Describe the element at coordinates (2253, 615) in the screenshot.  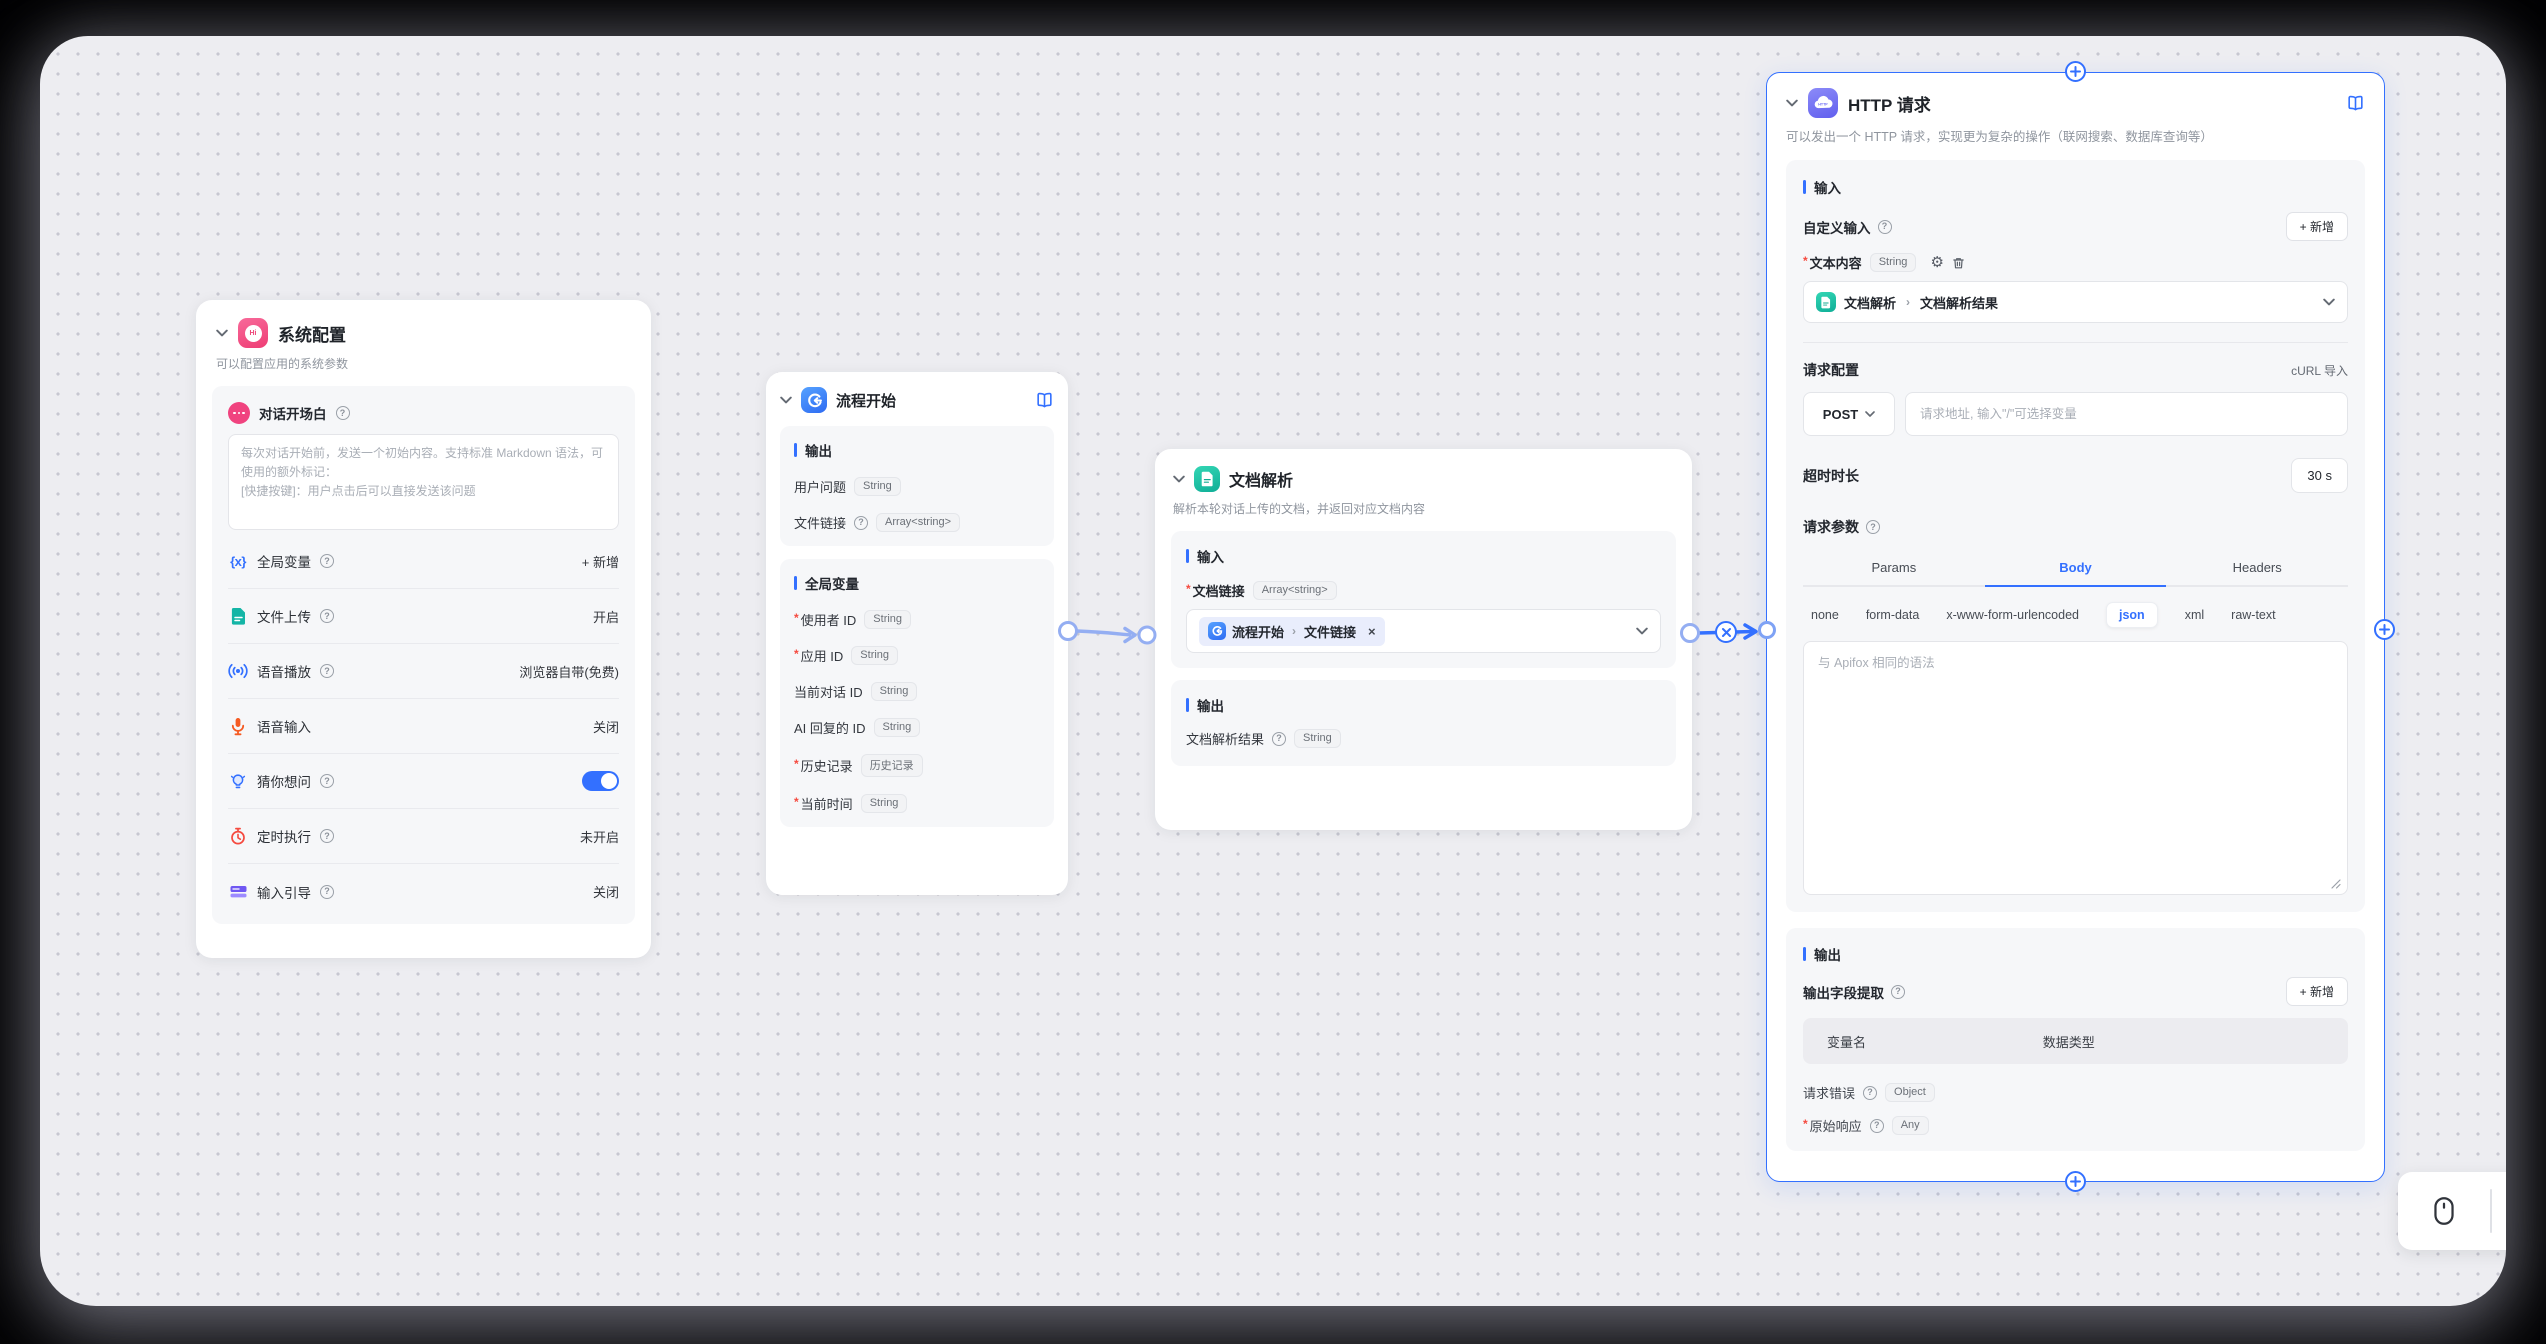
I see `body-type-raw-text: raw-text` at that location.